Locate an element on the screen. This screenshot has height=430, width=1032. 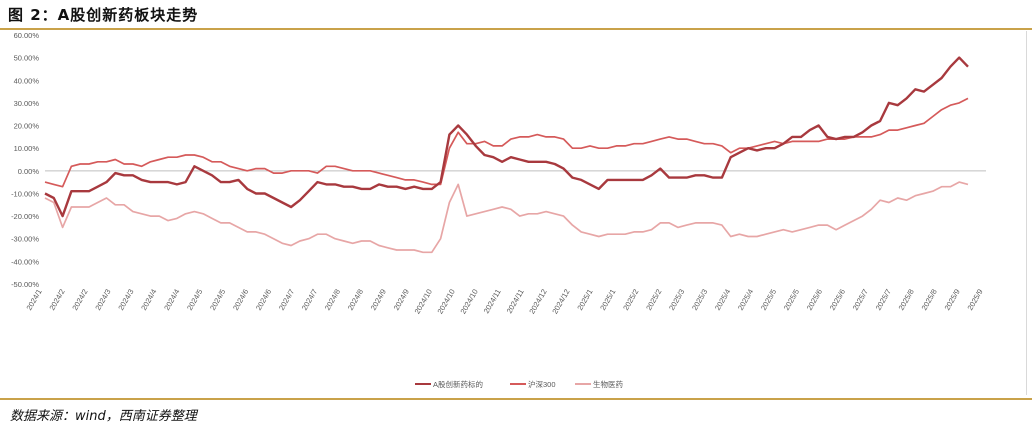
source-note: 数据来源：wind，西南证券整理 is located at coordinates (103, 416).